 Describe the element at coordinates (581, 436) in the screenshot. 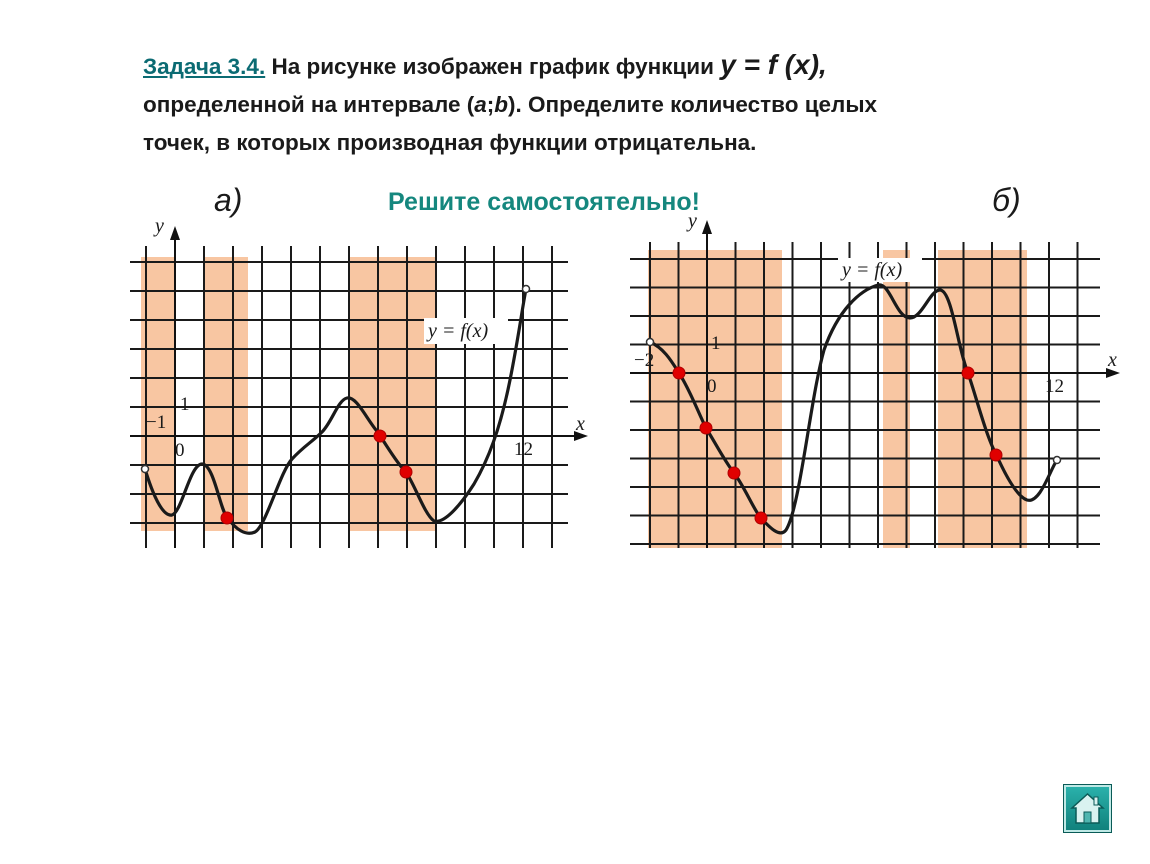

I see `graph-a-x-arrow` at that location.